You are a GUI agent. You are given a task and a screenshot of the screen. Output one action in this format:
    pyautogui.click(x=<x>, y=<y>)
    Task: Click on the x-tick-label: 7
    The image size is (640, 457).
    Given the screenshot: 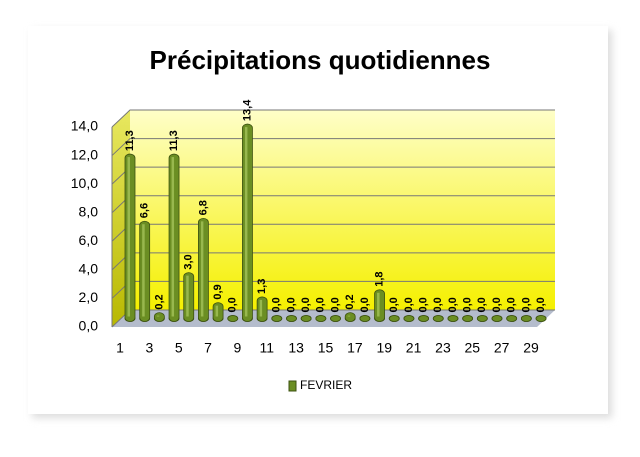 What is the action you would take?
    pyautogui.click(x=208, y=348)
    